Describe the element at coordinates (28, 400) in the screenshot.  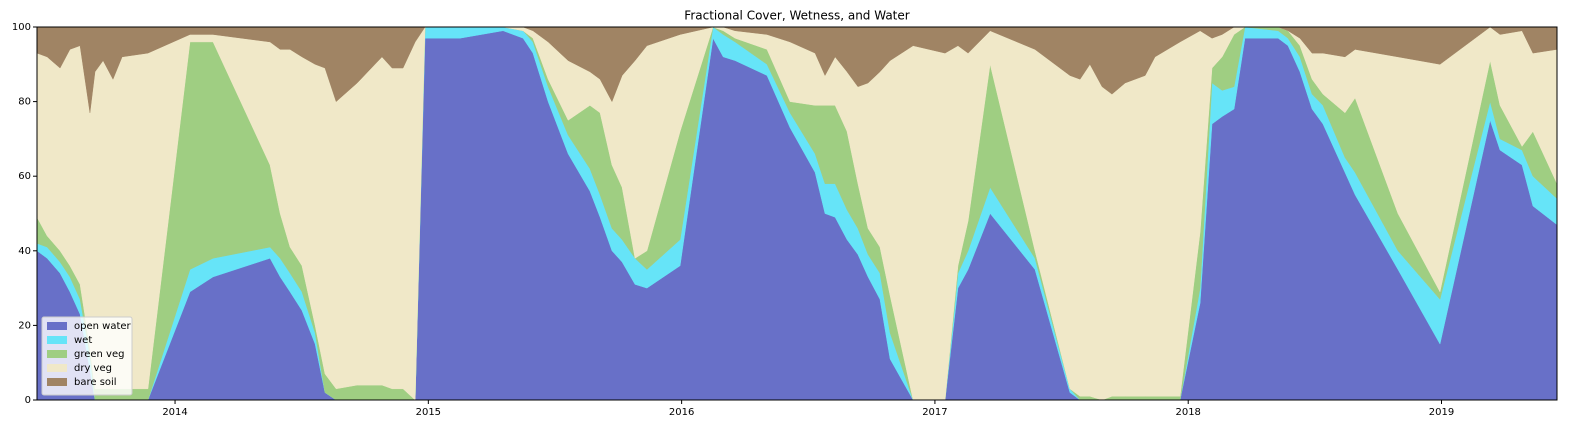
I see `y-tick-label: 0` at that location.